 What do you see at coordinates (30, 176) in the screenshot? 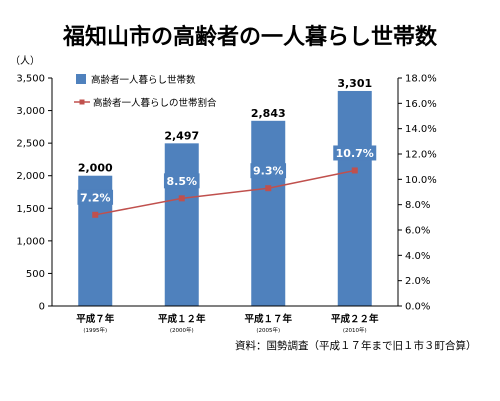
I see `left-tick-label: 2,000` at bounding box center [30, 176].